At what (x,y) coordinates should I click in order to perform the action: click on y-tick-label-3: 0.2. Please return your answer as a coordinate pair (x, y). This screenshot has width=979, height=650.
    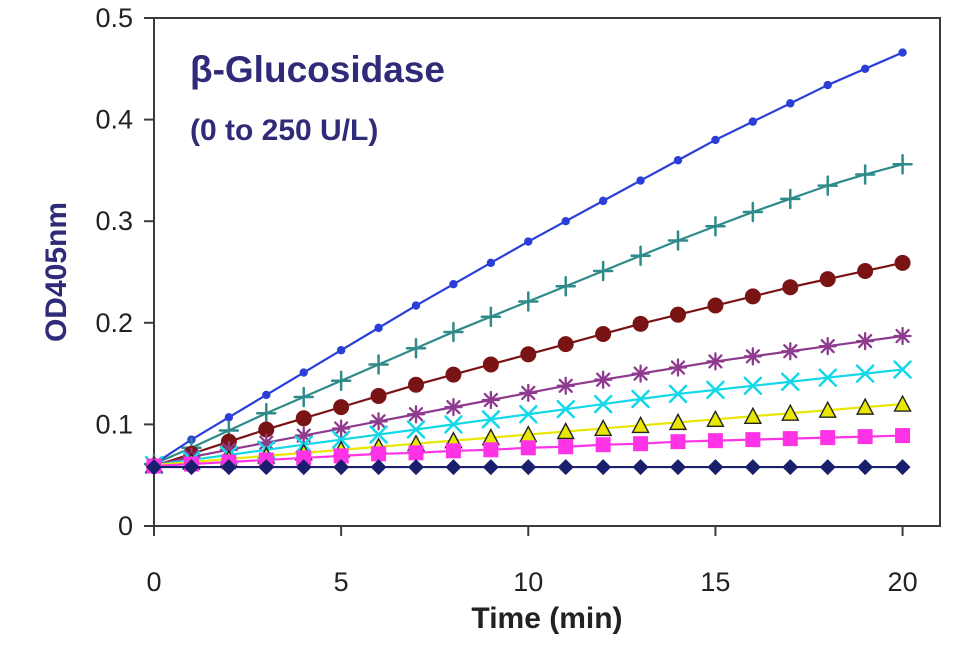
    Looking at the image, I should click on (114, 323).